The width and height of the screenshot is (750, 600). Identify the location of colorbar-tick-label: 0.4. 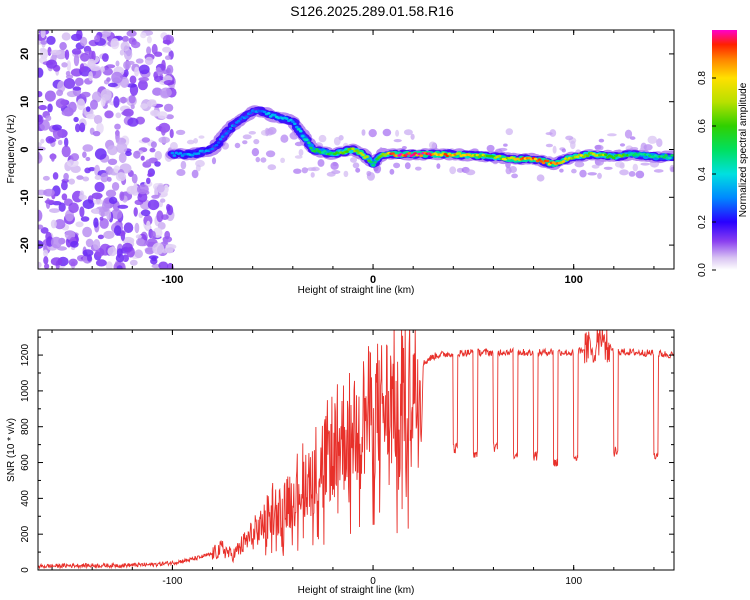
(702, 174).